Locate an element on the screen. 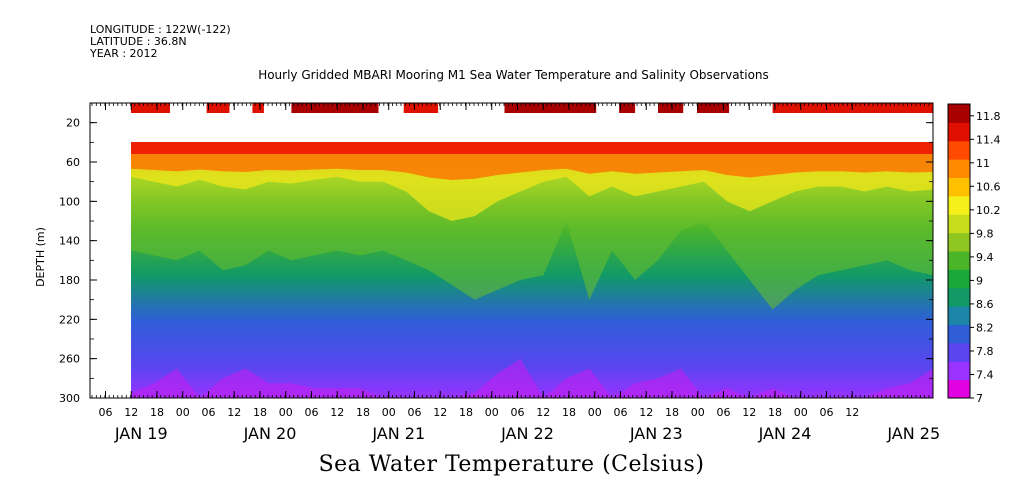  x-axis-label: Sea Water Temperature (Celsius) is located at coordinates (511, 464).